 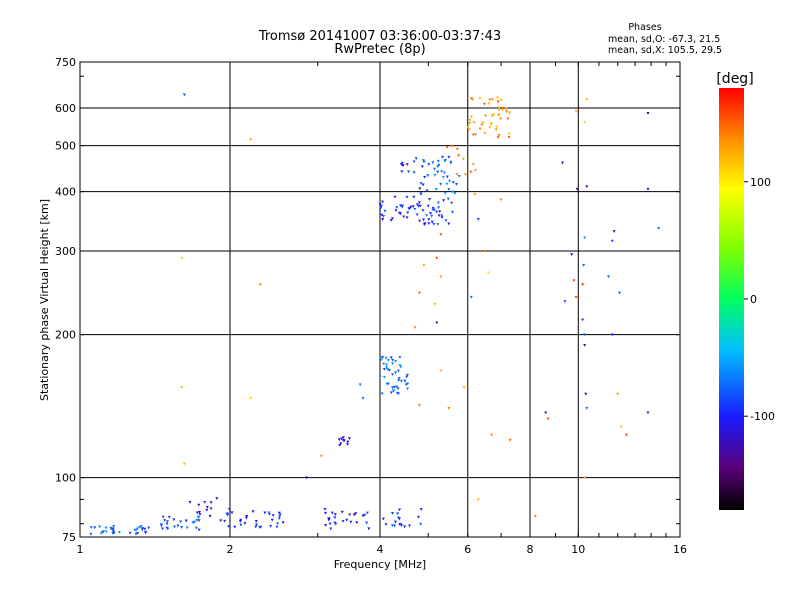 I want to click on x-tick-label: 4, so click(x=380, y=549).